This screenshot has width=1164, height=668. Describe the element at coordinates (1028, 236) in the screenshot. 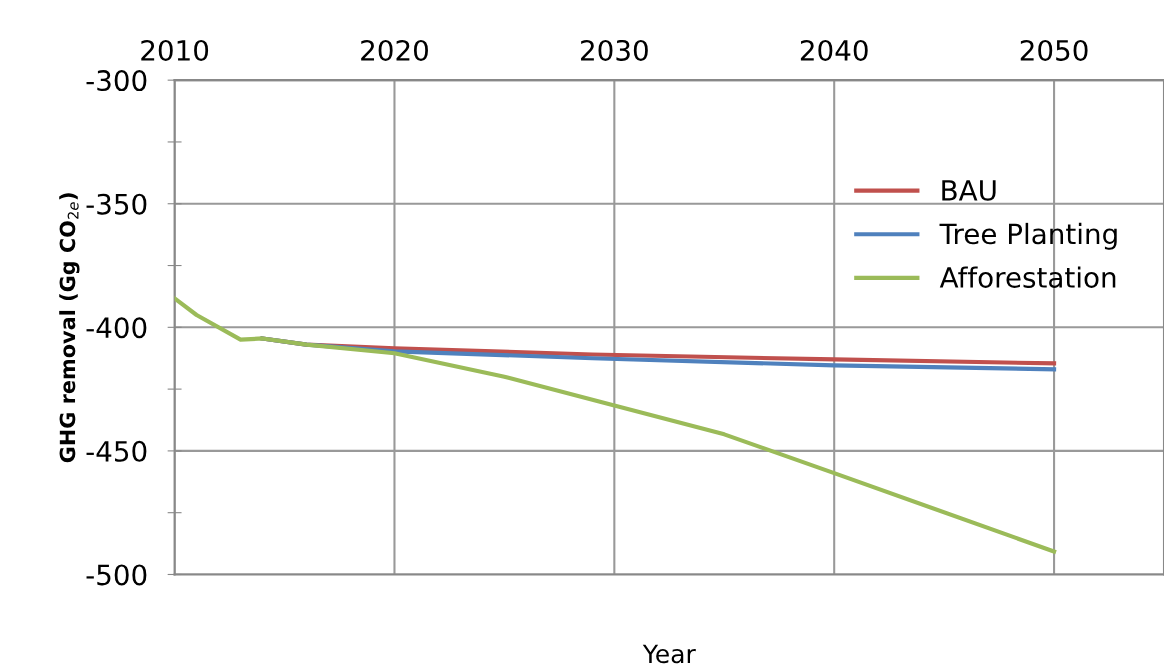

I see `legend-label: Tree Planting` at that location.